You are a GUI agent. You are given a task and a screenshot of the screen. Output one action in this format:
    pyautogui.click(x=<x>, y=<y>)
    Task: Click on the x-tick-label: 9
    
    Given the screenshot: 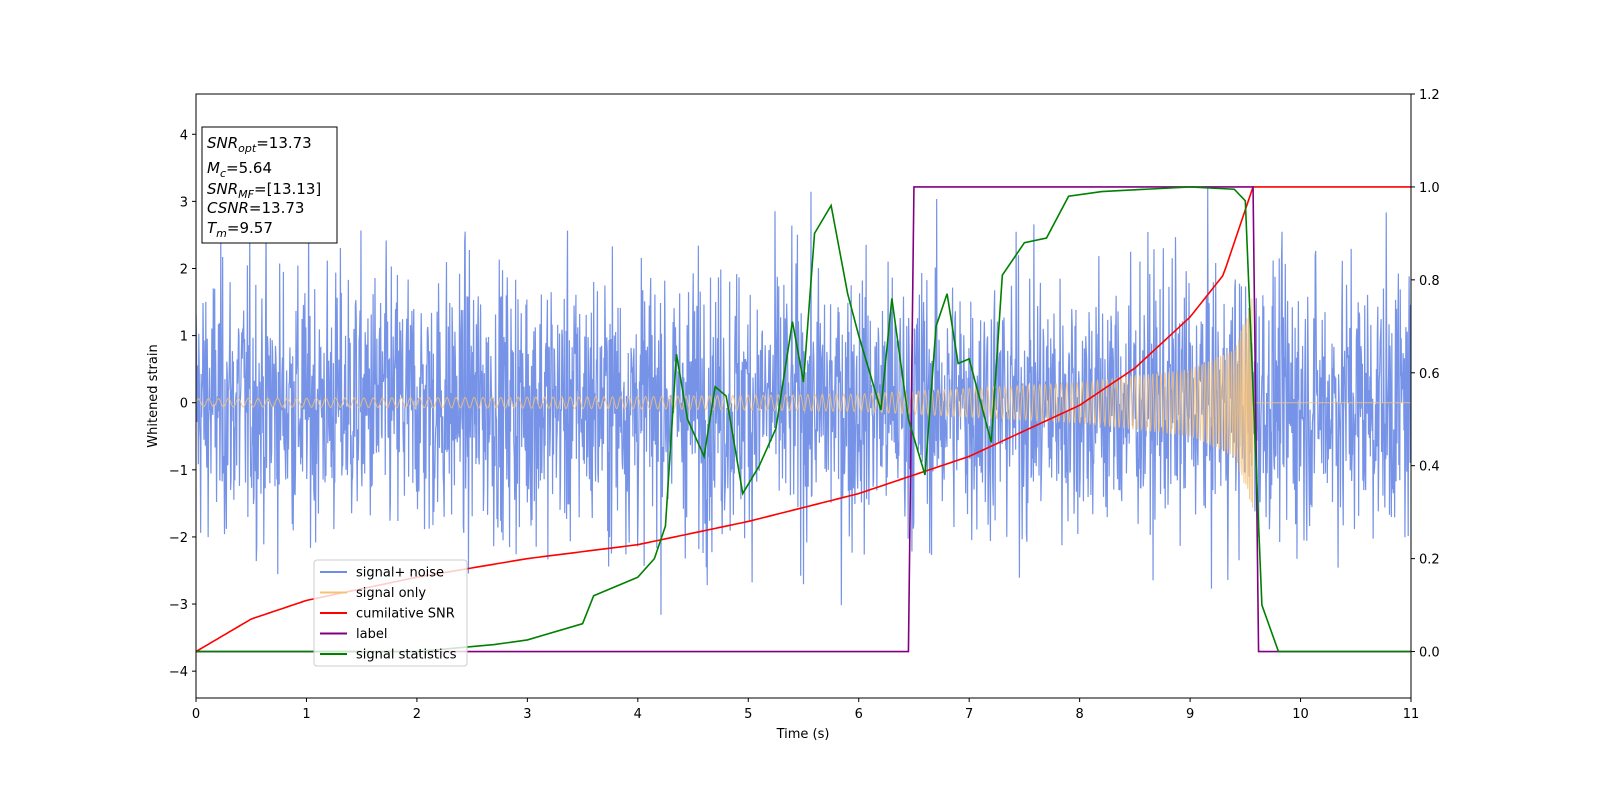 What is the action you would take?
    pyautogui.click(x=1190, y=714)
    